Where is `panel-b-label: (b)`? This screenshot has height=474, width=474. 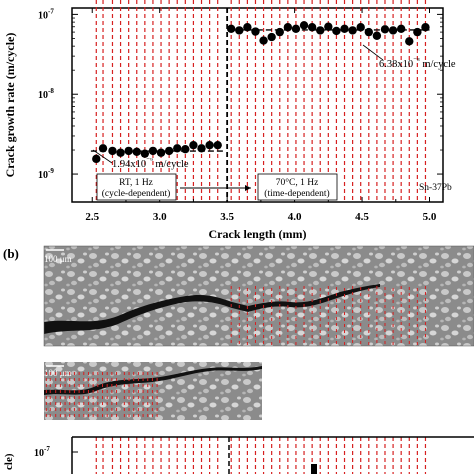 panel-b-label: (b) is located at coordinates (11, 253).